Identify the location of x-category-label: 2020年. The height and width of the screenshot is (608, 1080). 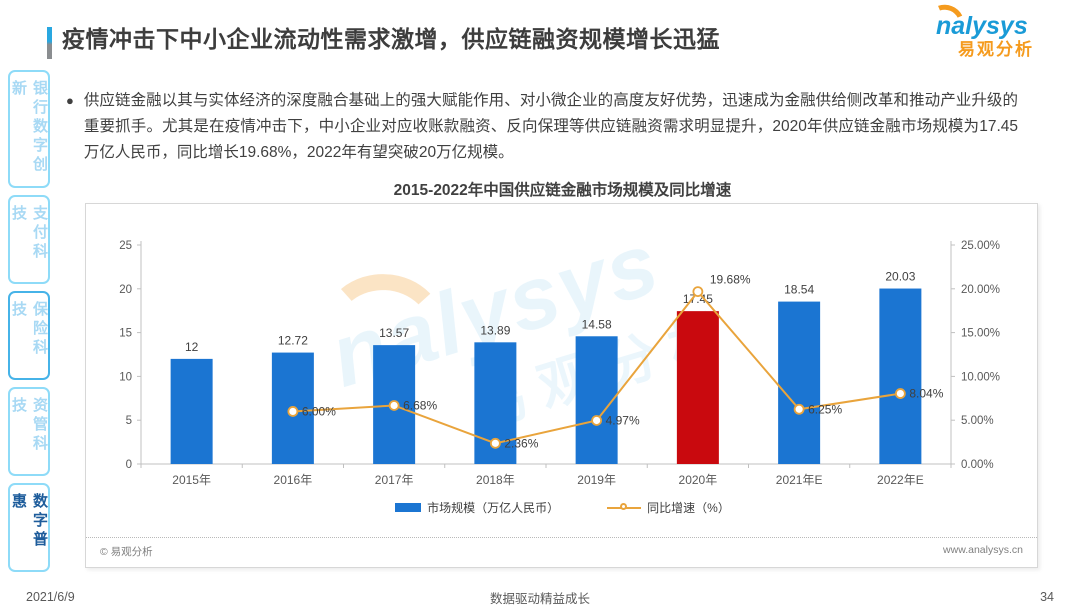
(698, 480).